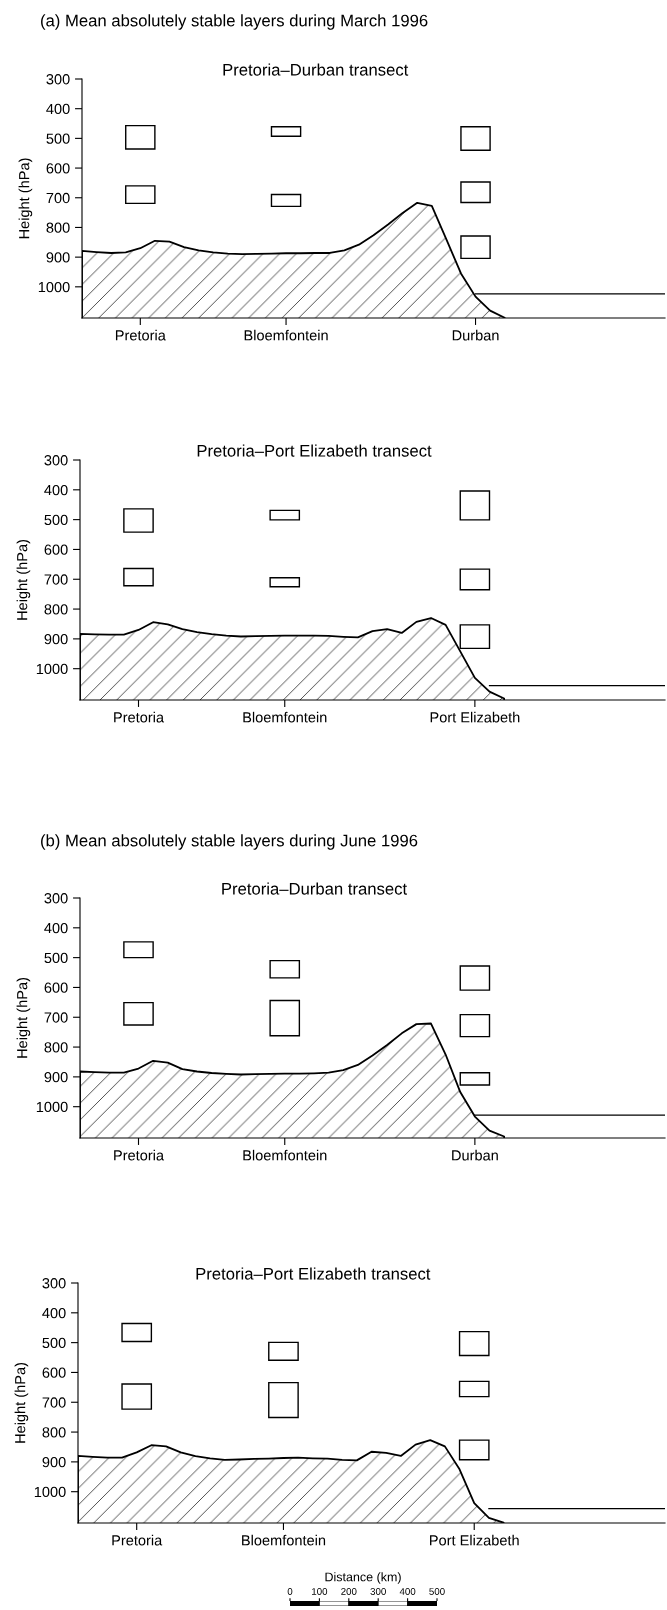 This screenshot has height=1610, width=667. What do you see at coordinates (229, 842) in the screenshot?
I see `text: (b) Mean absolutely stable layers during June 1996` at bounding box center [229, 842].